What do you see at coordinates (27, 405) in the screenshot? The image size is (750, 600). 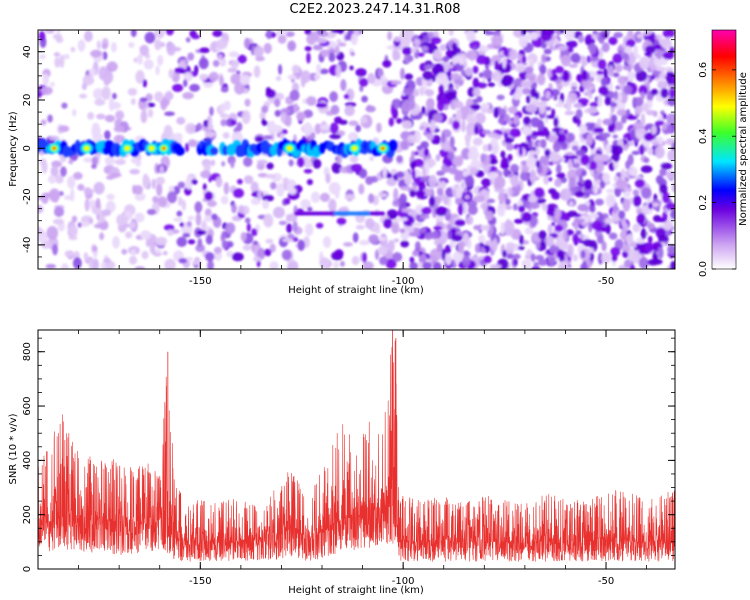 I see `snr-y-tick-label: 600` at bounding box center [27, 405].